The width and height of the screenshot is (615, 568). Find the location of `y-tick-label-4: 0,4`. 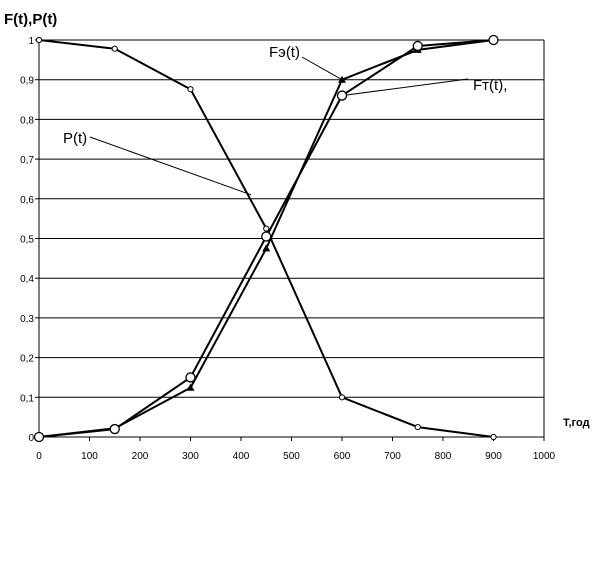

y-tick-label-4: 0,4 is located at coordinates (27, 279).